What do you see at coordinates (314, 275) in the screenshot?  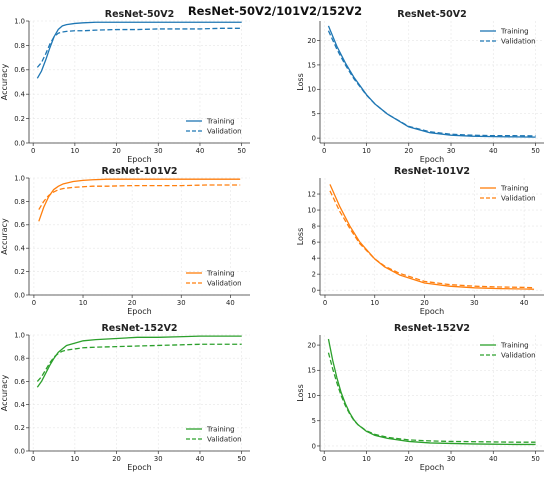 I see `y-tick-label: 2` at bounding box center [314, 275].